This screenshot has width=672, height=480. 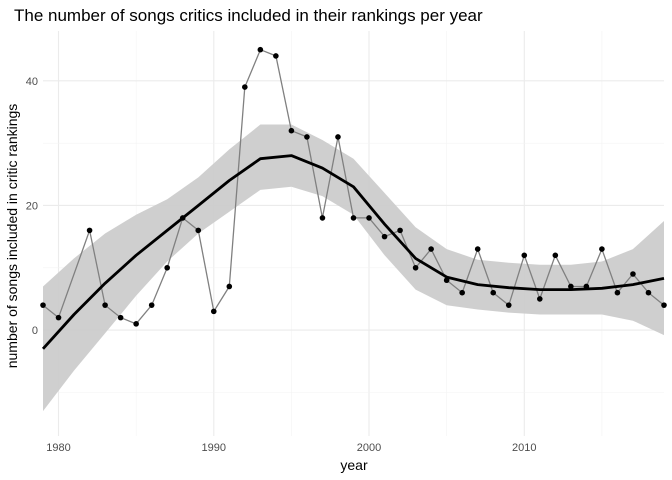 What do you see at coordinates (291, 448) in the screenshot?
I see `x-axis-ticks: 1980 1990 2000 2010` at bounding box center [291, 448].